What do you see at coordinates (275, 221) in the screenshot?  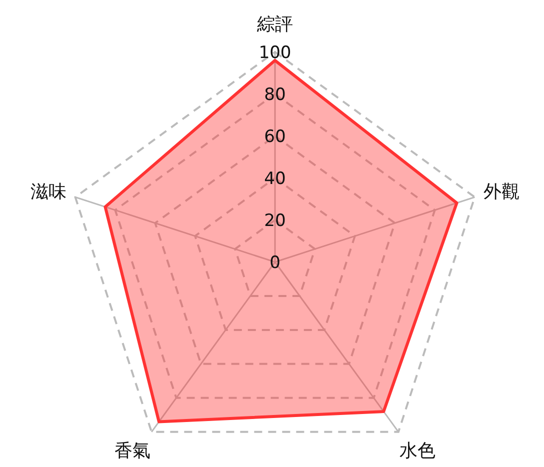 I see `y-tick-label: 20` at bounding box center [275, 221].